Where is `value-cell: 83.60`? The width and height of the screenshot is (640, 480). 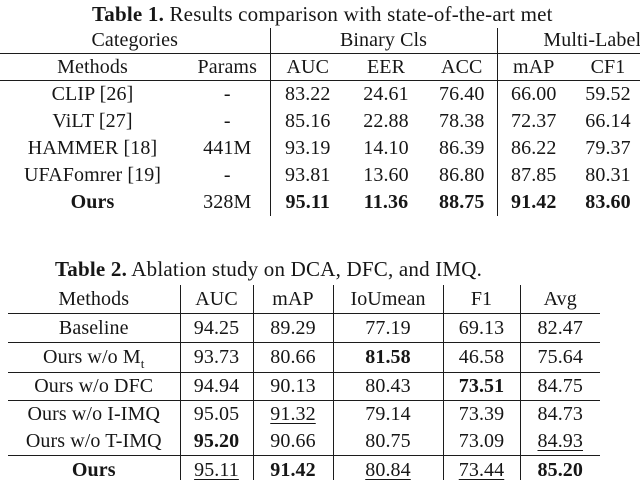 value-cell: 83.60 is located at coordinates (608, 202).